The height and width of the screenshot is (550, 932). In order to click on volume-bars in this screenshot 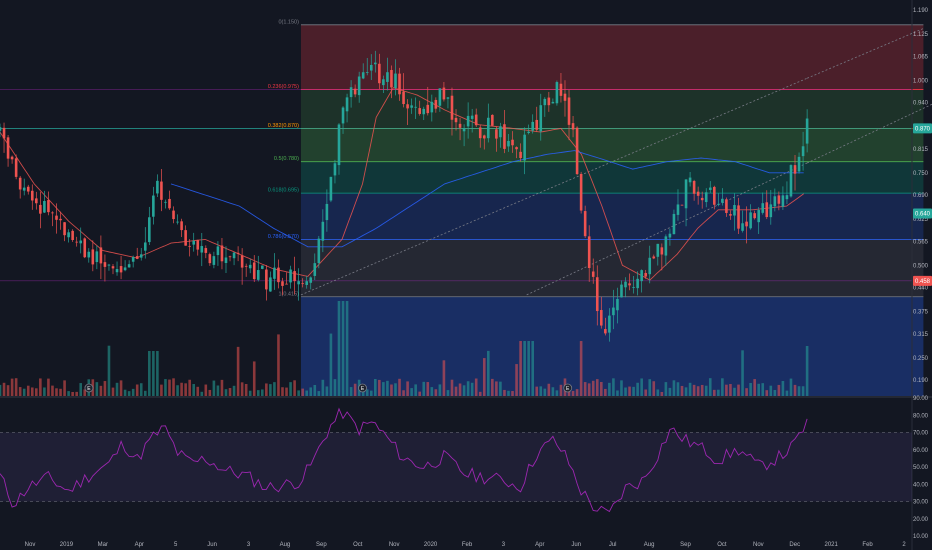, I will do `click(404, 348)`.